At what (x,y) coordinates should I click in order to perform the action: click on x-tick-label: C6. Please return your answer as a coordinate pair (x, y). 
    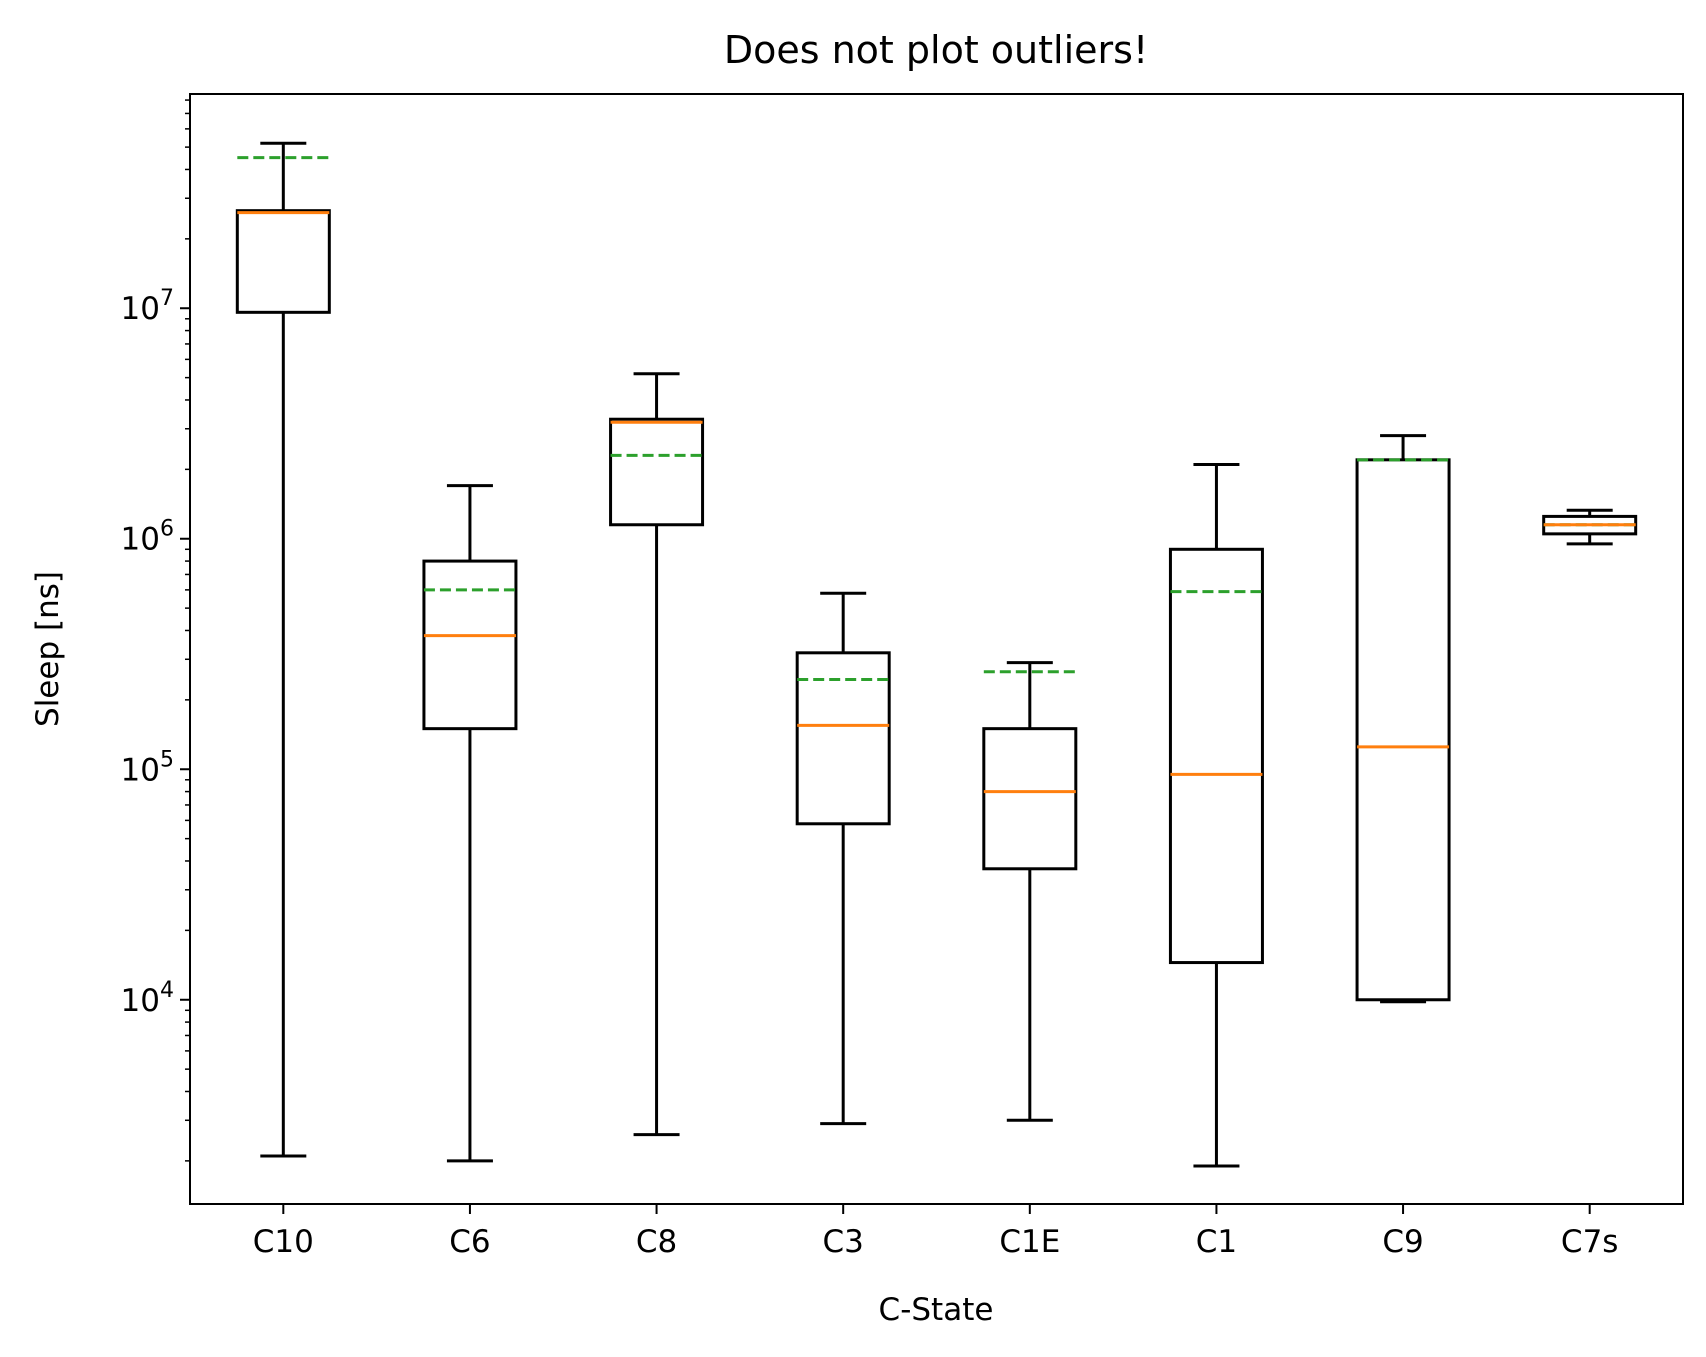
    Looking at the image, I should click on (469, 1242).